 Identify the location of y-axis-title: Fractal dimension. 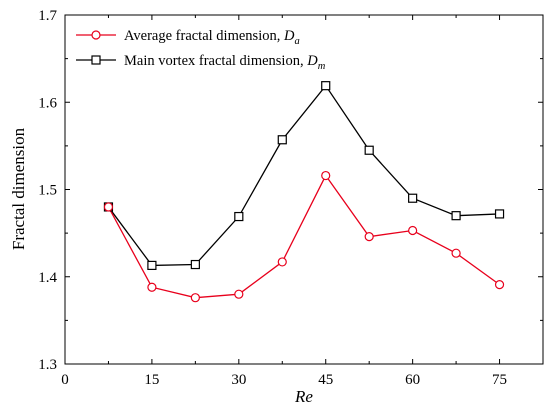
(18, 188).